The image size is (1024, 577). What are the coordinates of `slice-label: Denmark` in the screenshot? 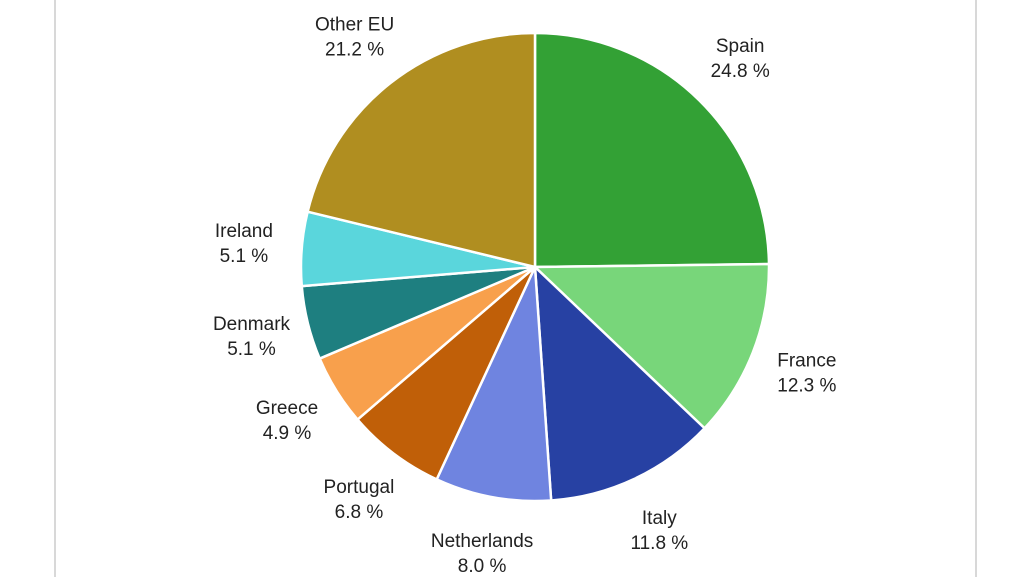 It's located at (252, 324).